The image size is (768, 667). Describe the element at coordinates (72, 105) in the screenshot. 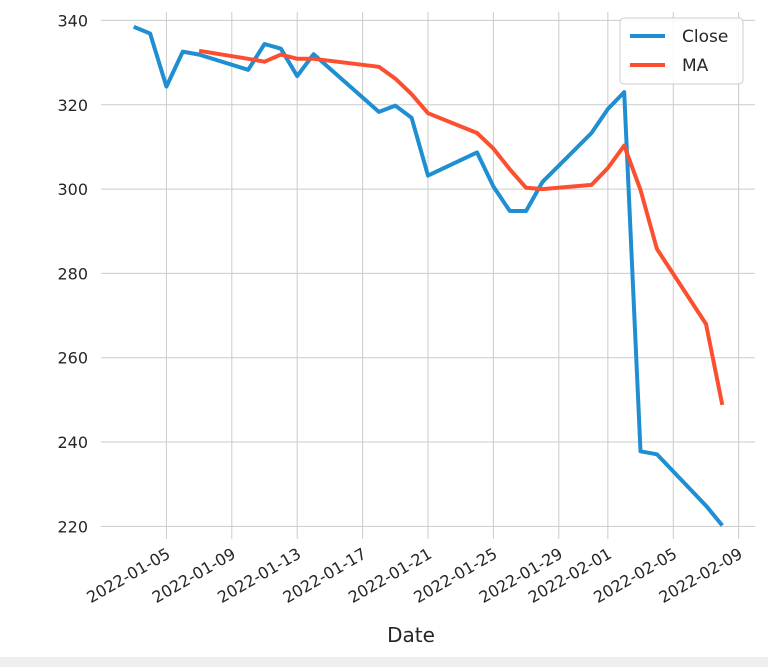

I see `y-tick-label: 320` at that location.